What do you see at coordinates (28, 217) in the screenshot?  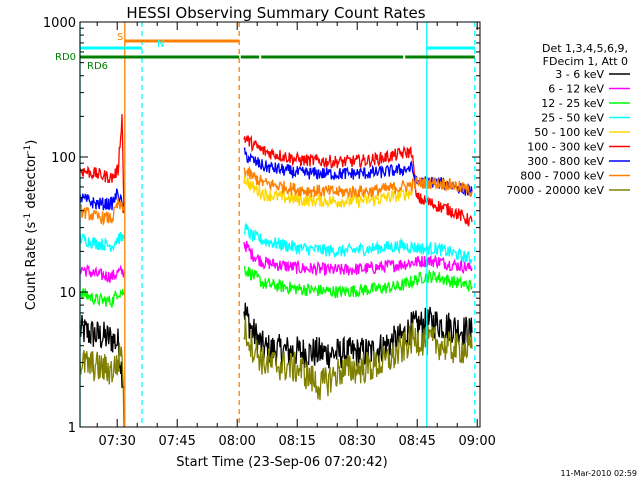 I see `y-axis-label-sup1: -1` at bounding box center [28, 217].